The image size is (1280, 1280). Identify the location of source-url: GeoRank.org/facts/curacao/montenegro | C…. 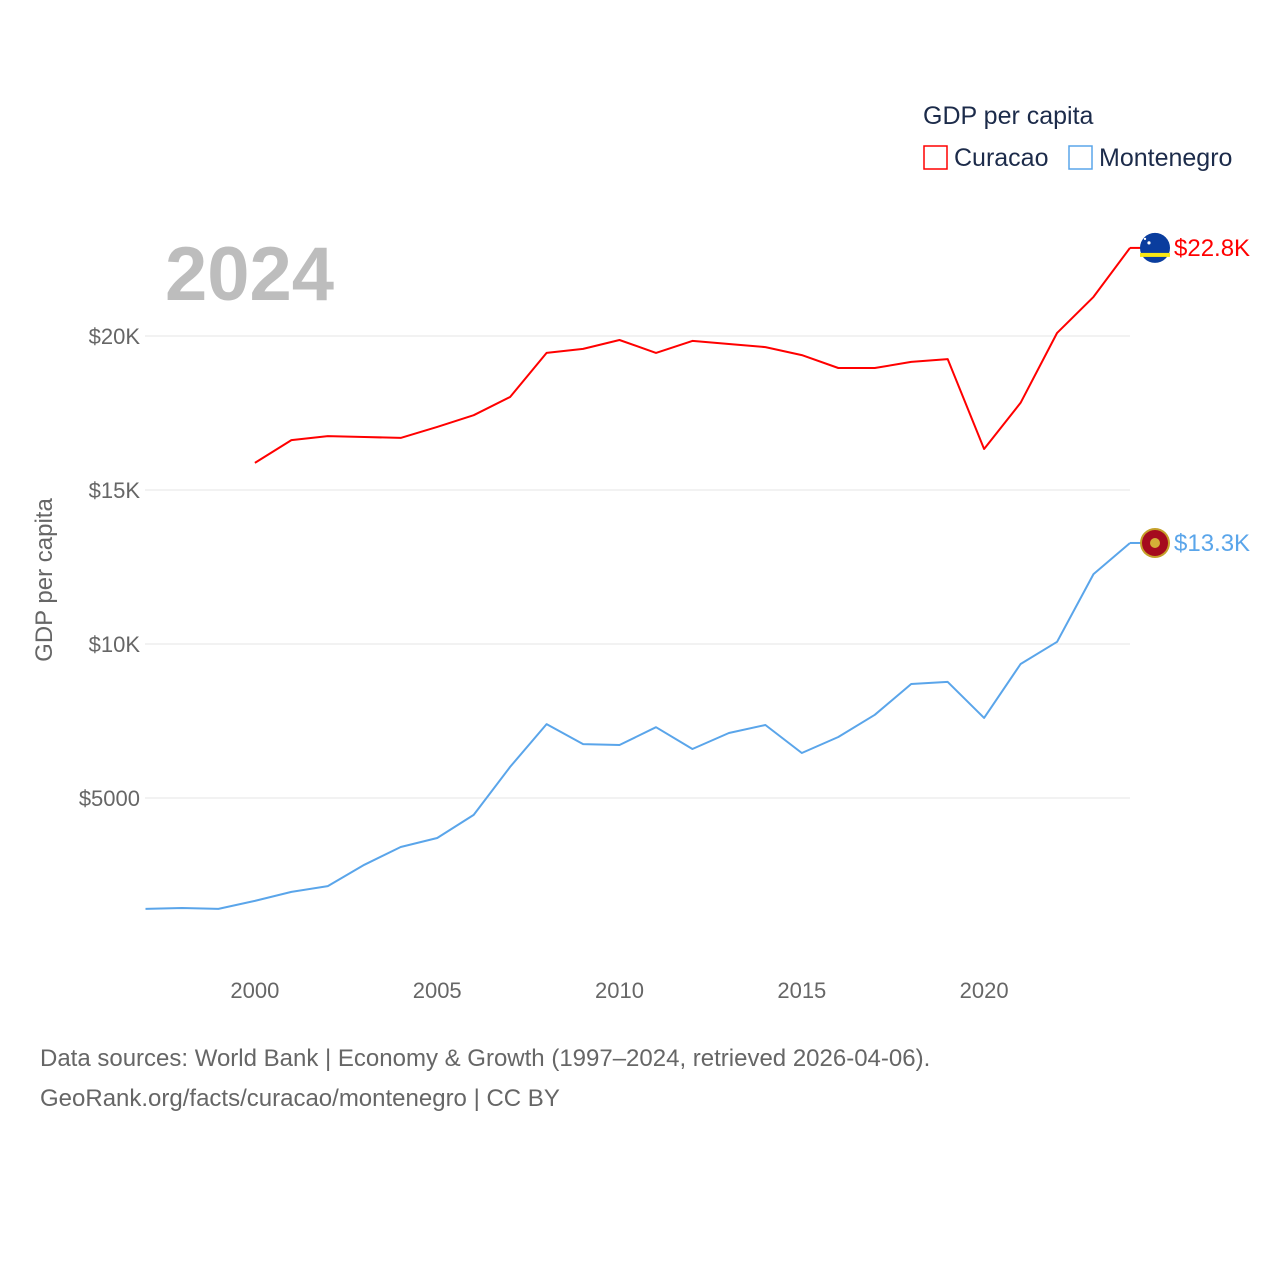
(300, 1098).